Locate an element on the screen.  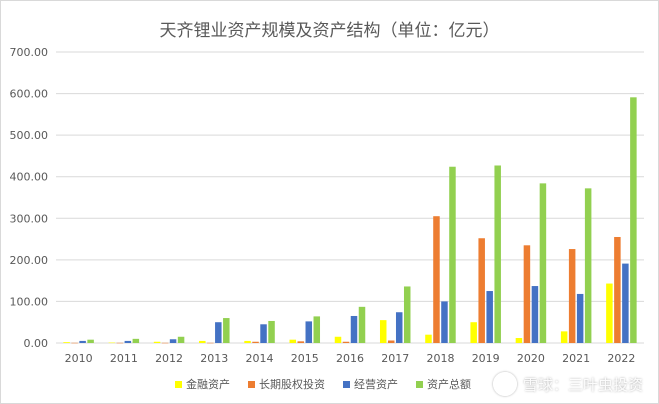
y-tick-label: 100.00 is located at coordinates (29, 301).